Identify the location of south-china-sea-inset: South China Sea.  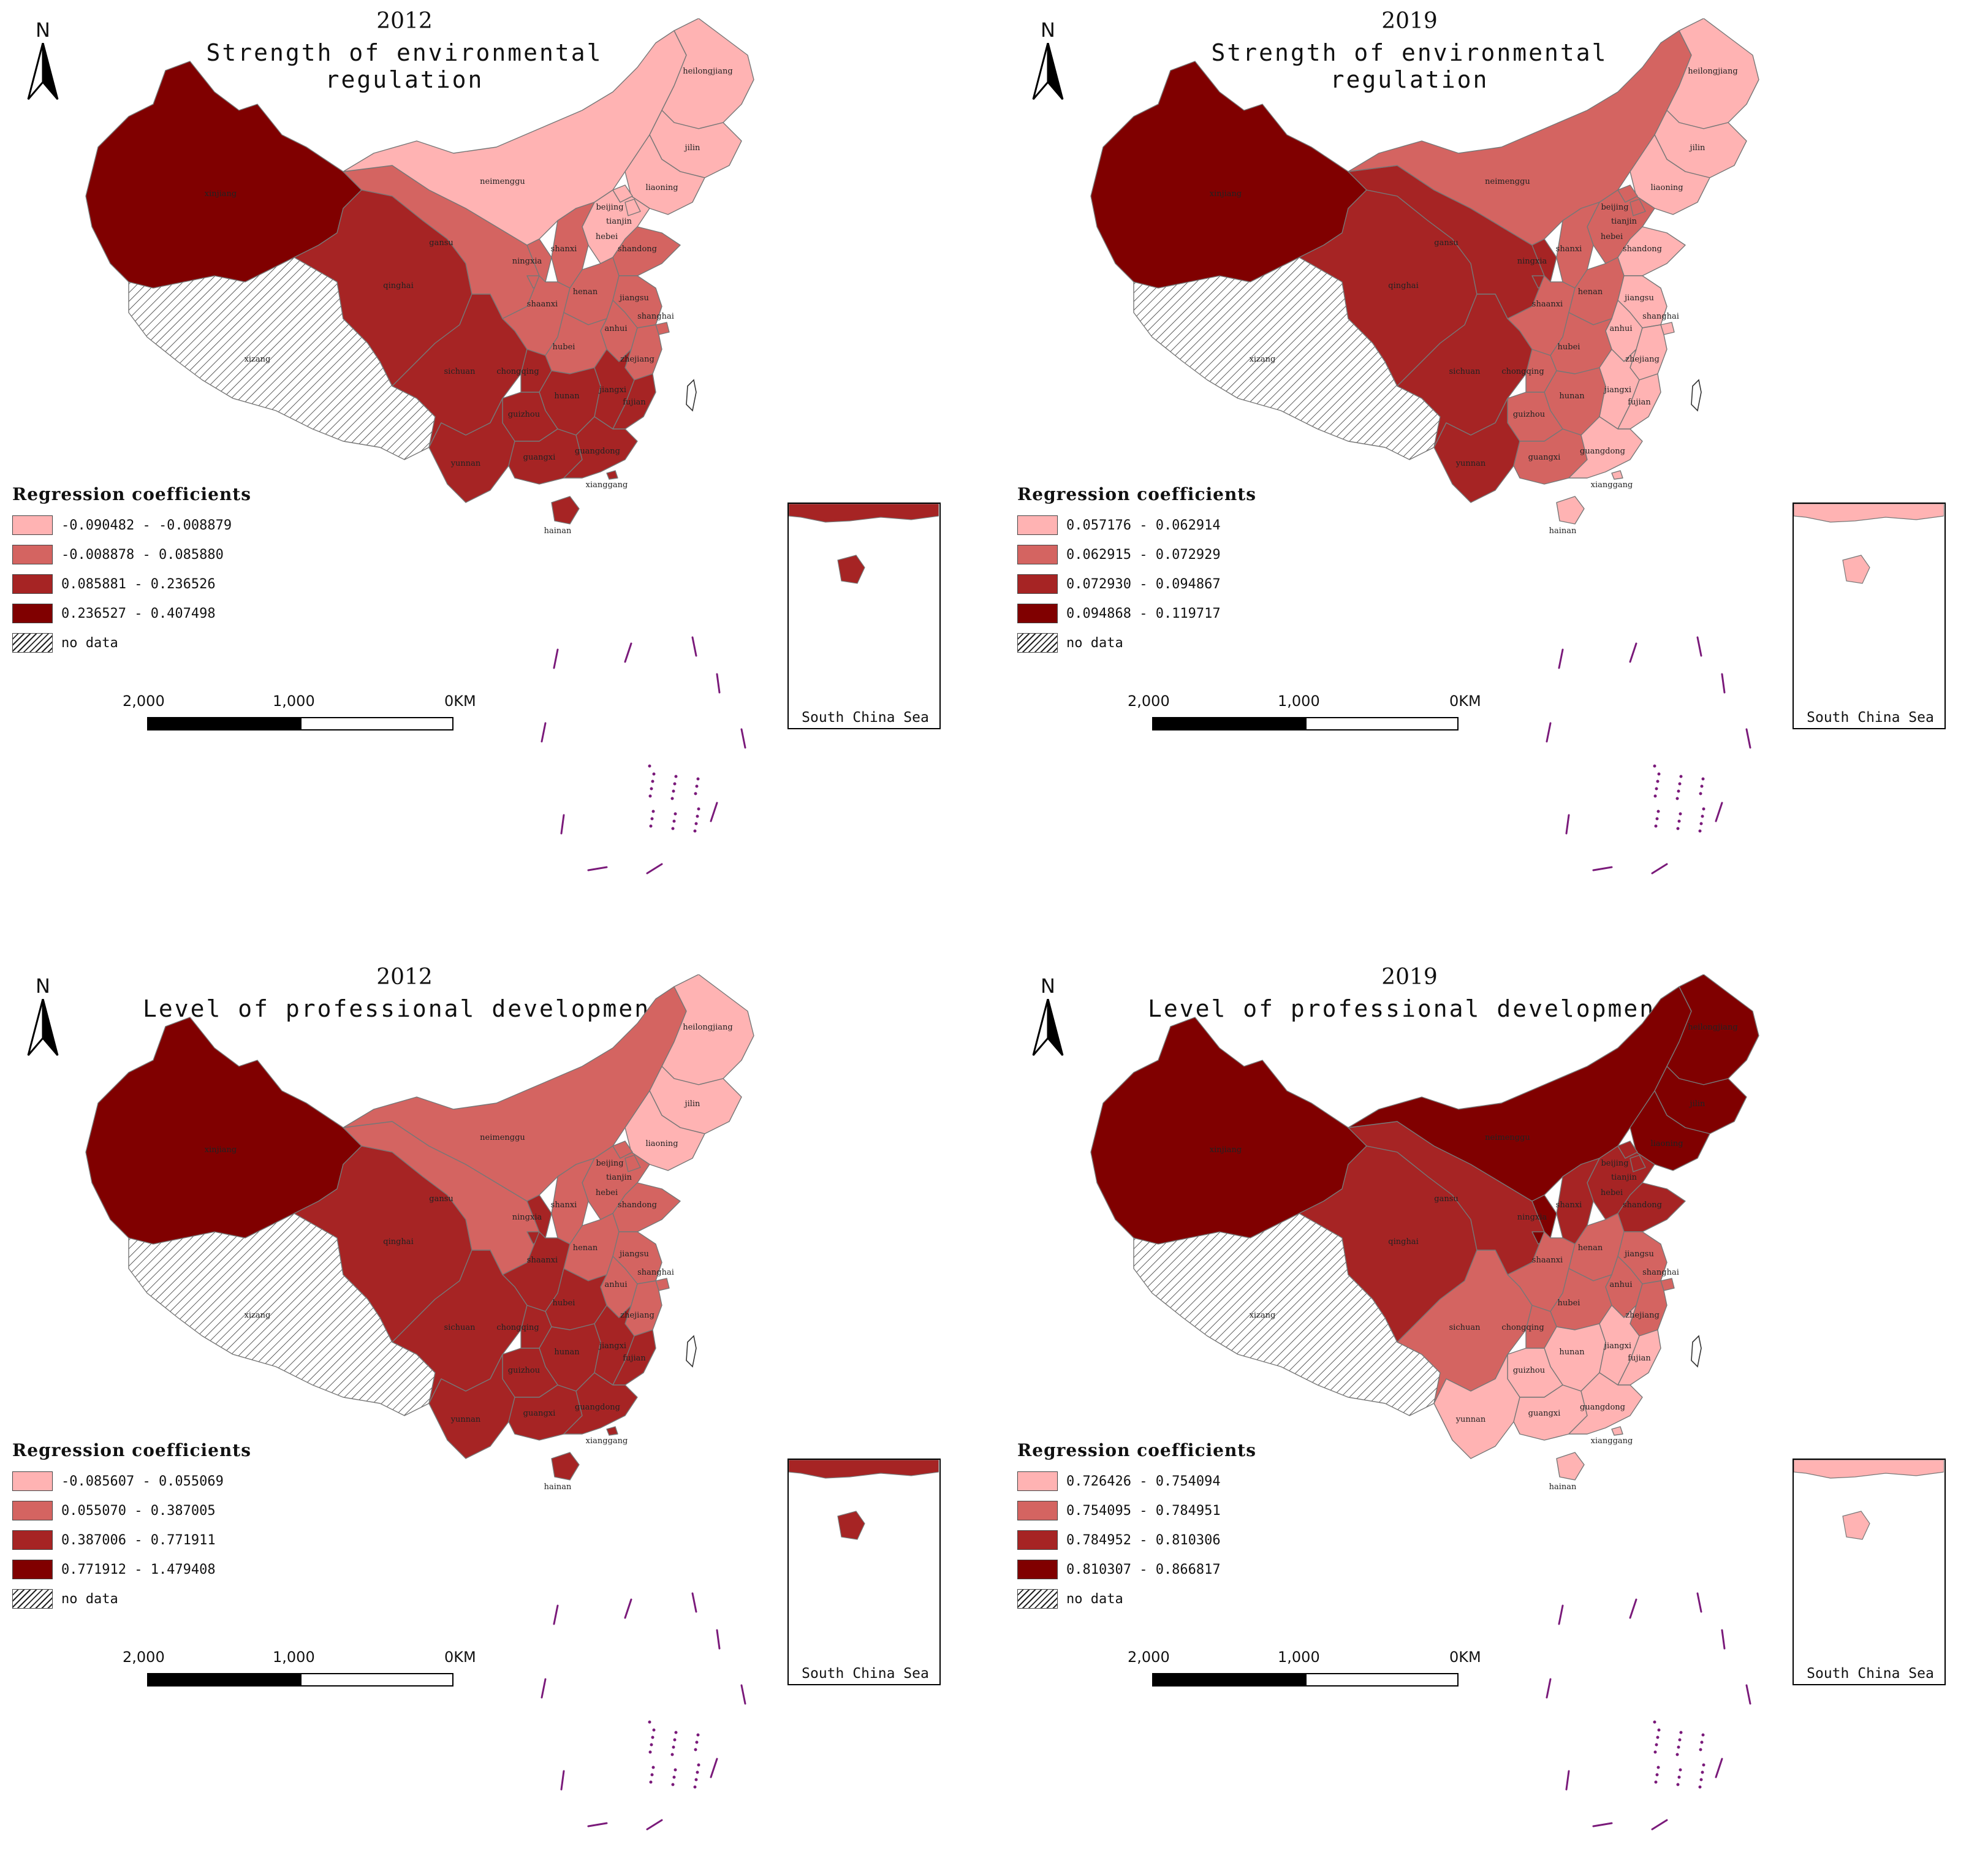
(864, 1572).